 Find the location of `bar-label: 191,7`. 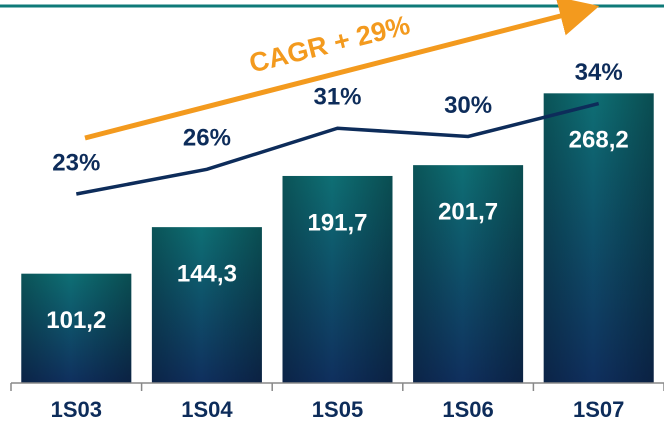

bar-label: 191,7 is located at coordinates (337, 222).